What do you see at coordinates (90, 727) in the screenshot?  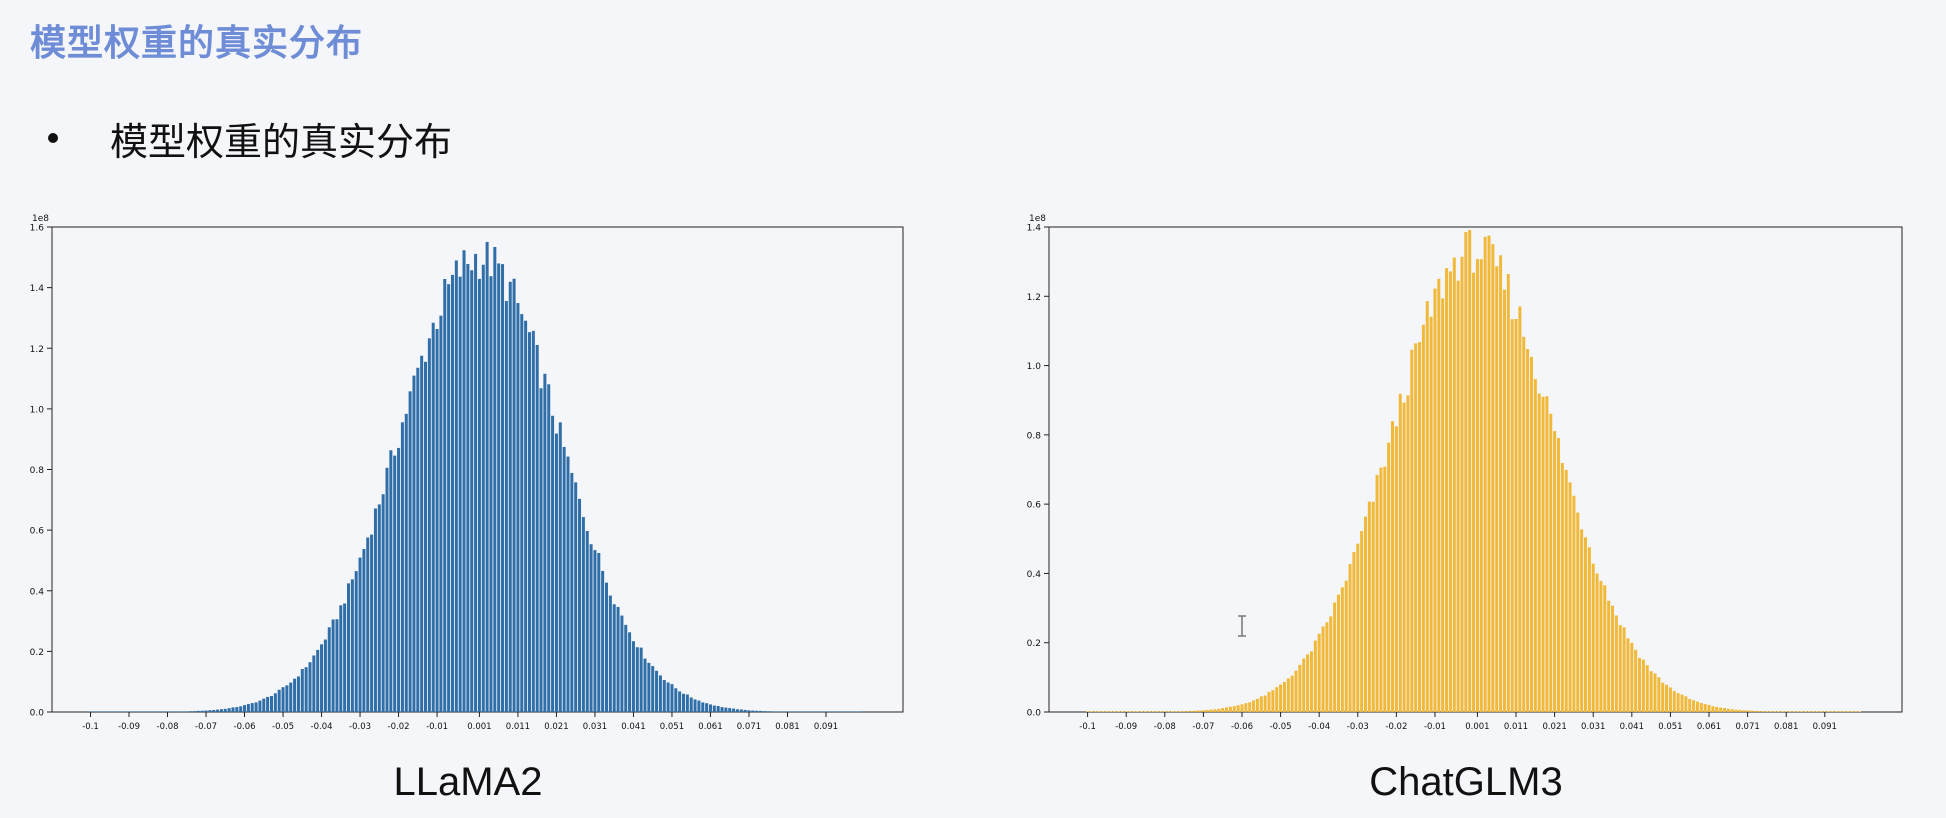 I see `x-tick-label: -0.1` at bounding box center [90, 727].